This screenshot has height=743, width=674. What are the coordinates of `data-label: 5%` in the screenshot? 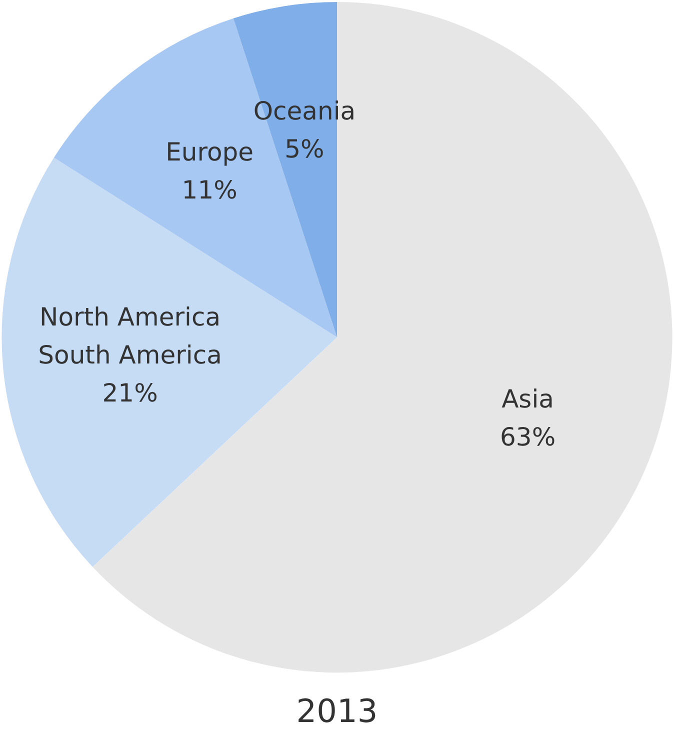 It's located at (304, 149).